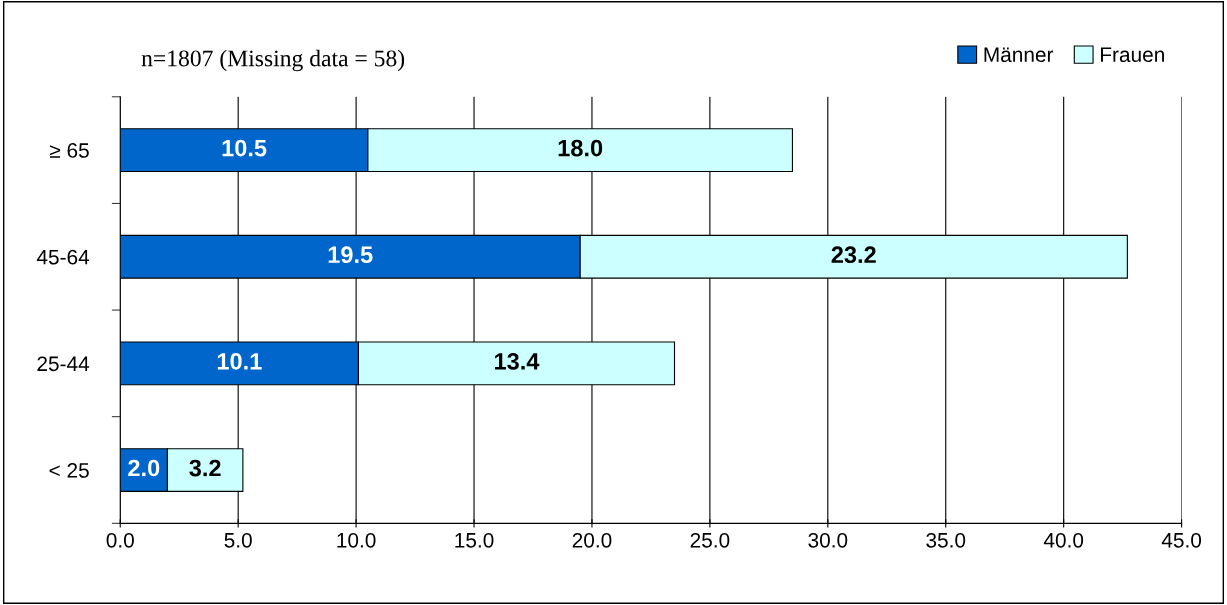 This screenshot has height=605, width=1227. What do you see at coordinates (1019, 55) in the screenshot?
I see `legend-label: Männer` at bounding box center [1019, 55].